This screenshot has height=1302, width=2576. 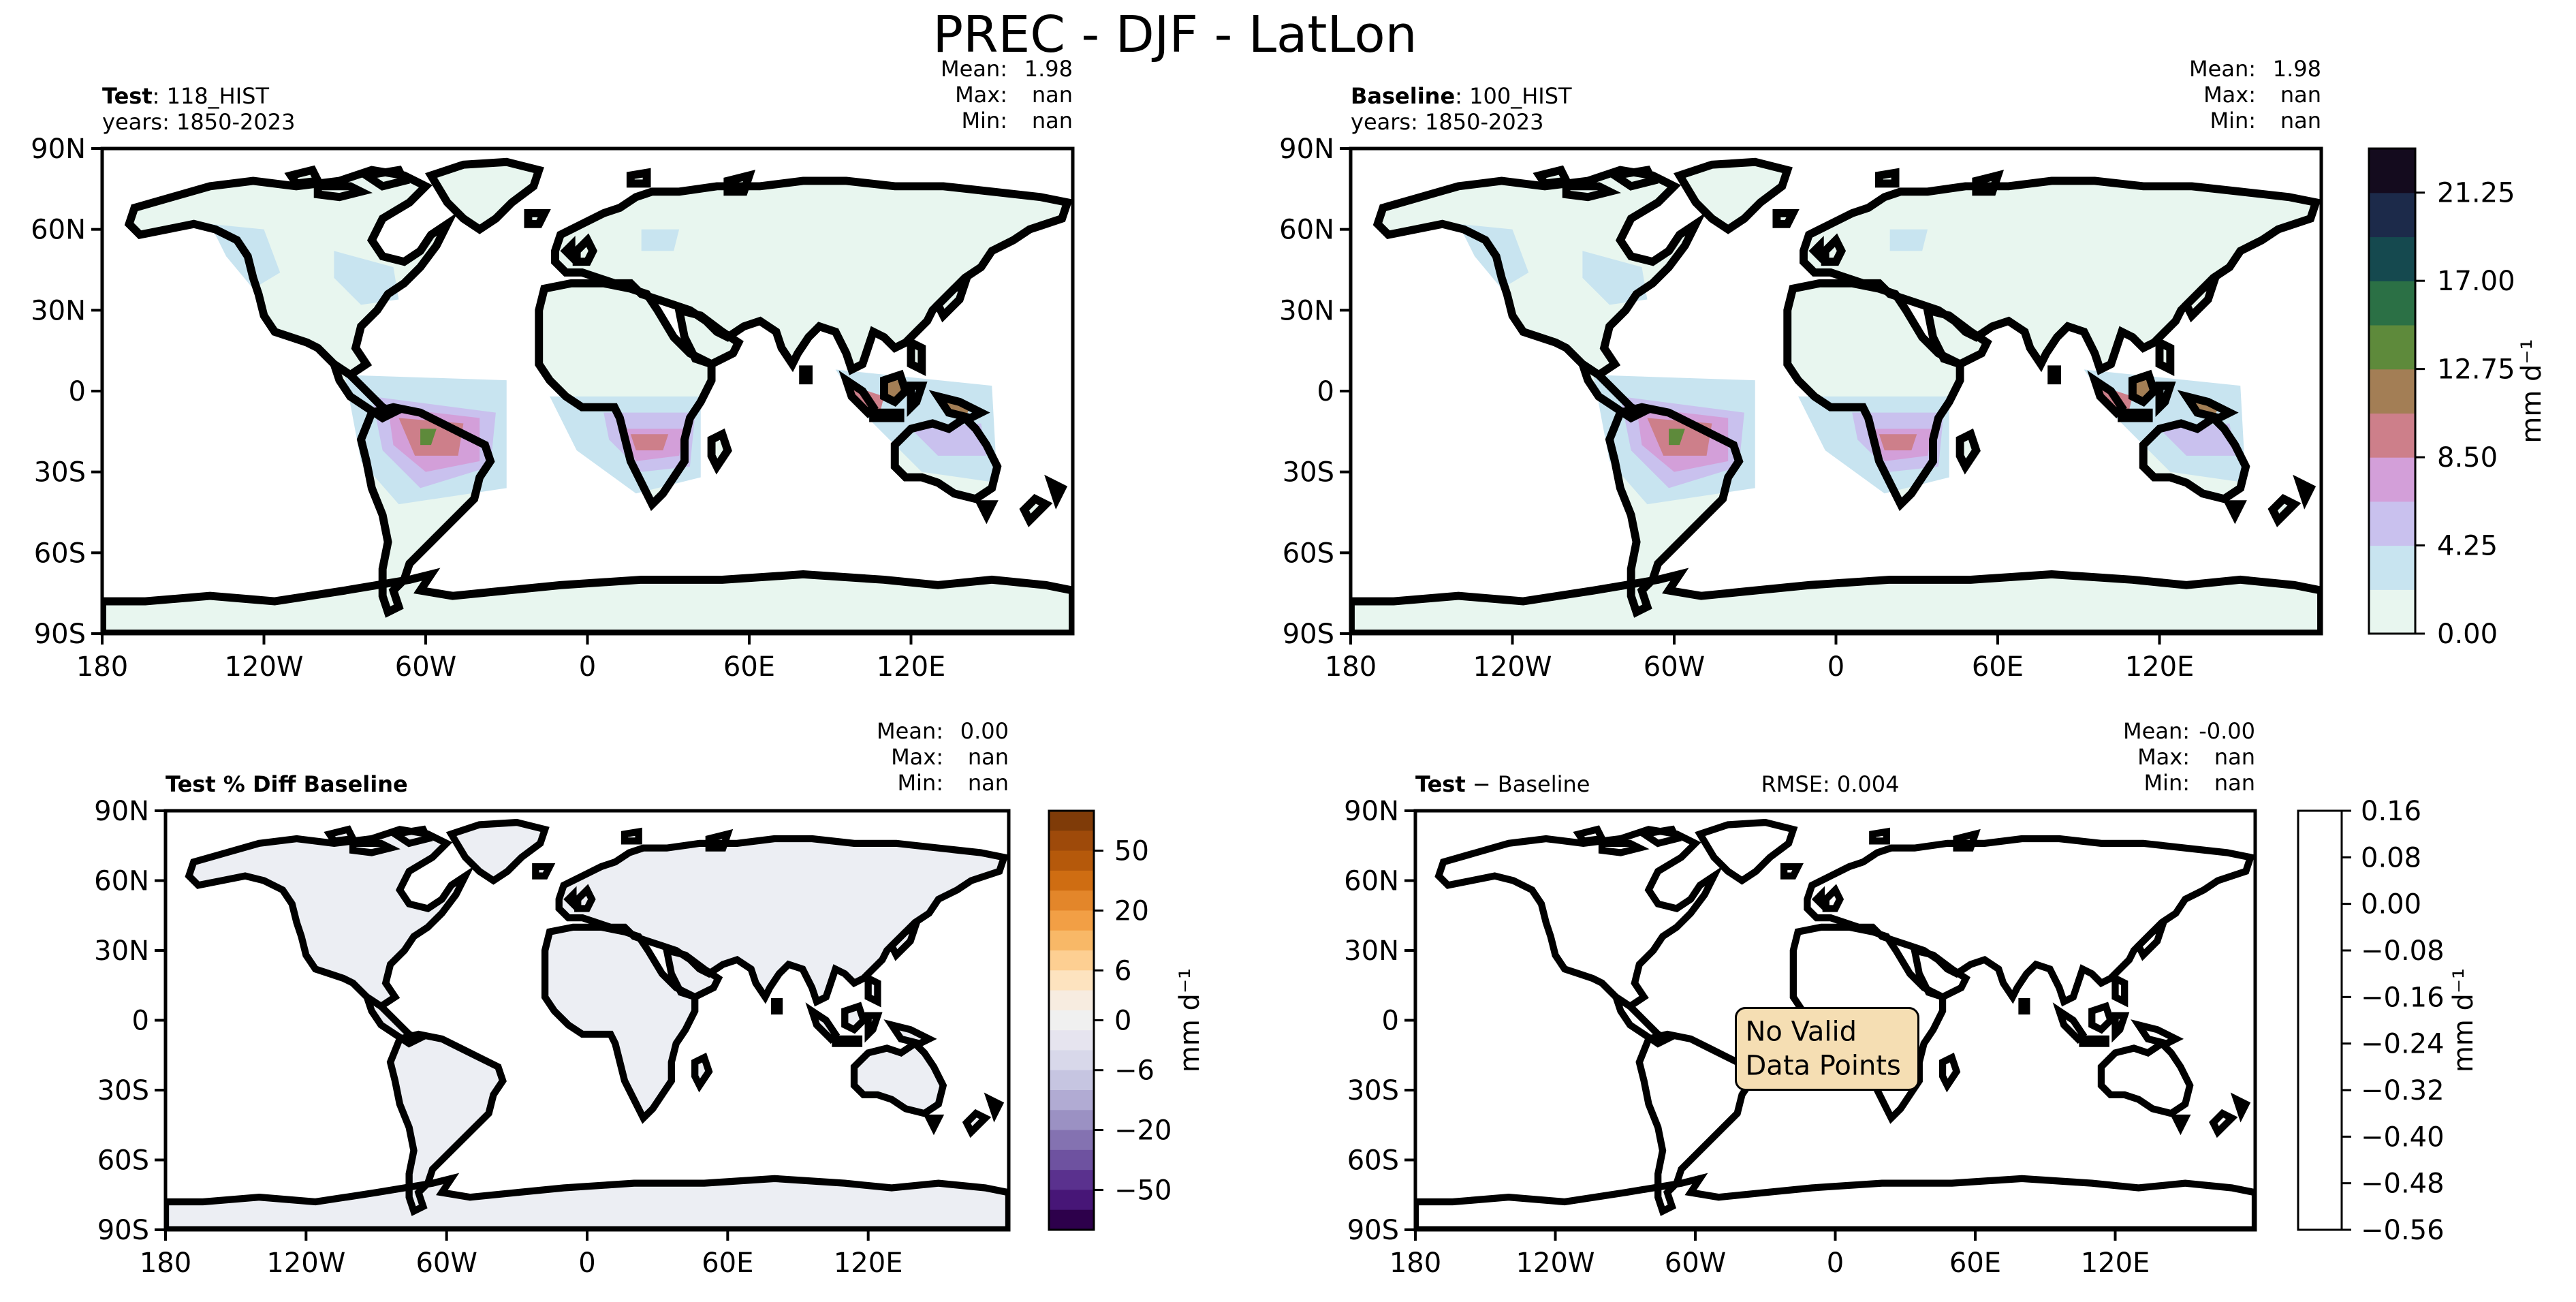 What do you see at coordinates (2163, 757) in the screenshot?
I see `stat-name: Max:` at bounding box center [2163, 757].